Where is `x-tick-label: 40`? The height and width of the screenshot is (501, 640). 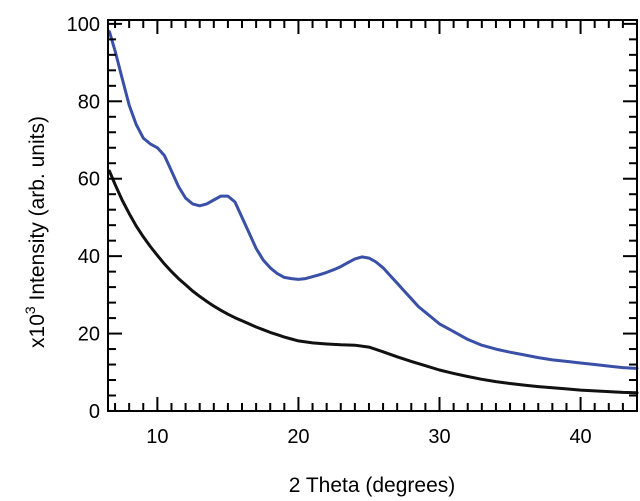
x-tick-label: 40 is located at coordinates (580, 437).